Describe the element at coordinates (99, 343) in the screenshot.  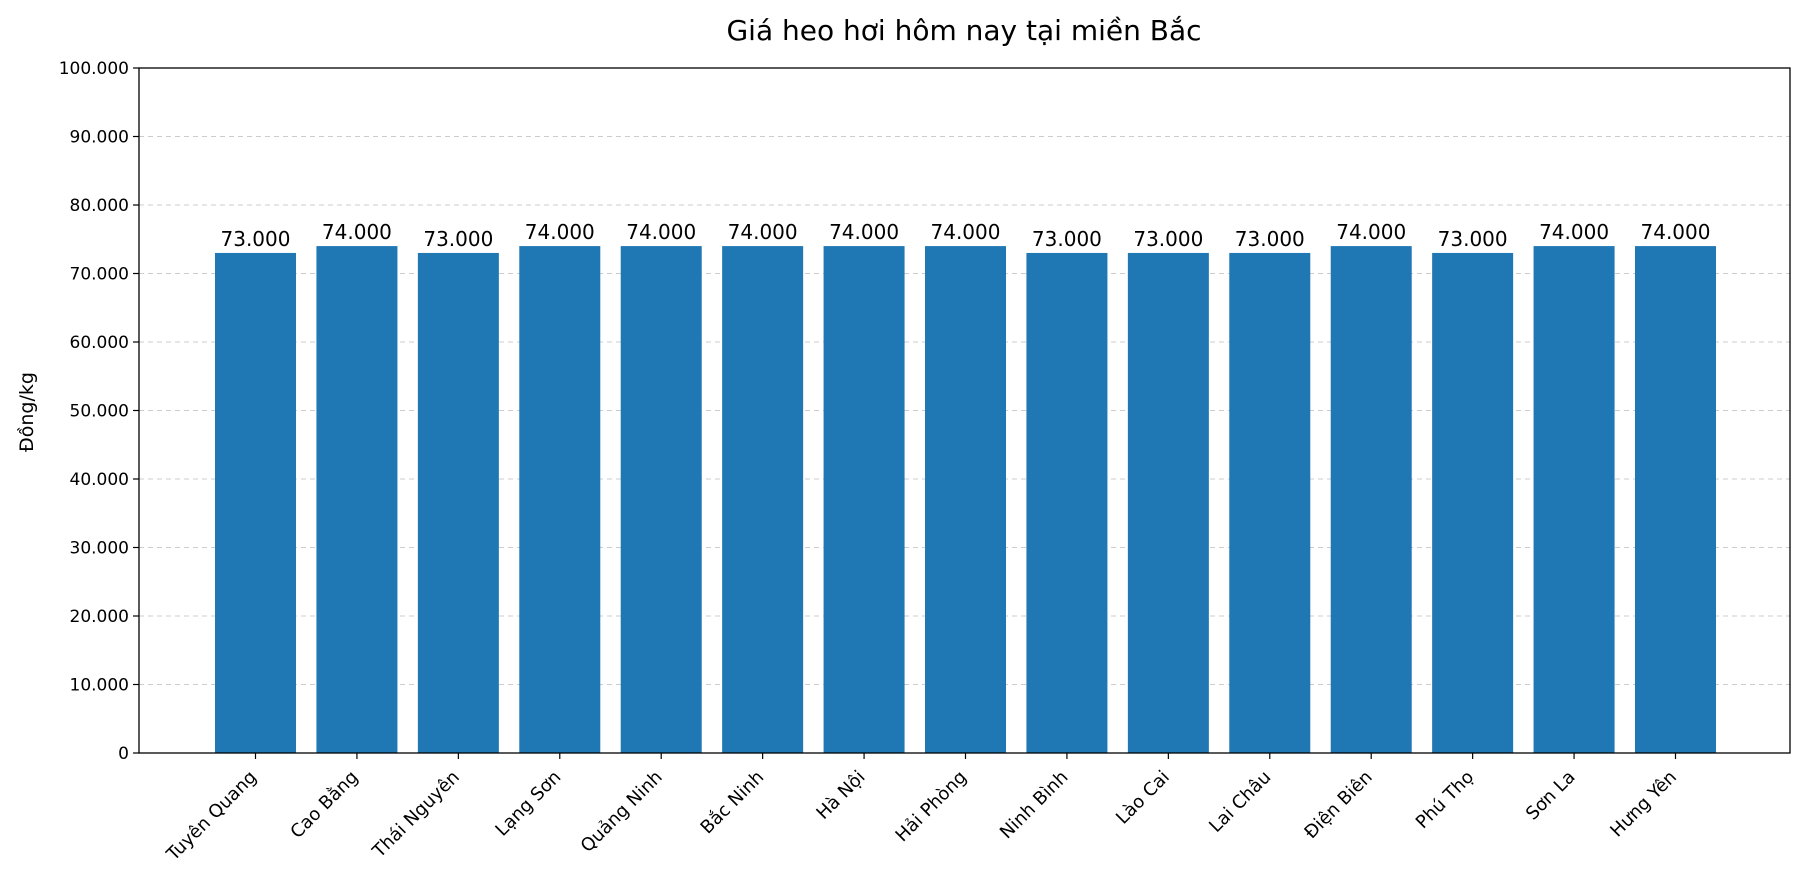
I see `y-tick-label: 60.000` at that location.